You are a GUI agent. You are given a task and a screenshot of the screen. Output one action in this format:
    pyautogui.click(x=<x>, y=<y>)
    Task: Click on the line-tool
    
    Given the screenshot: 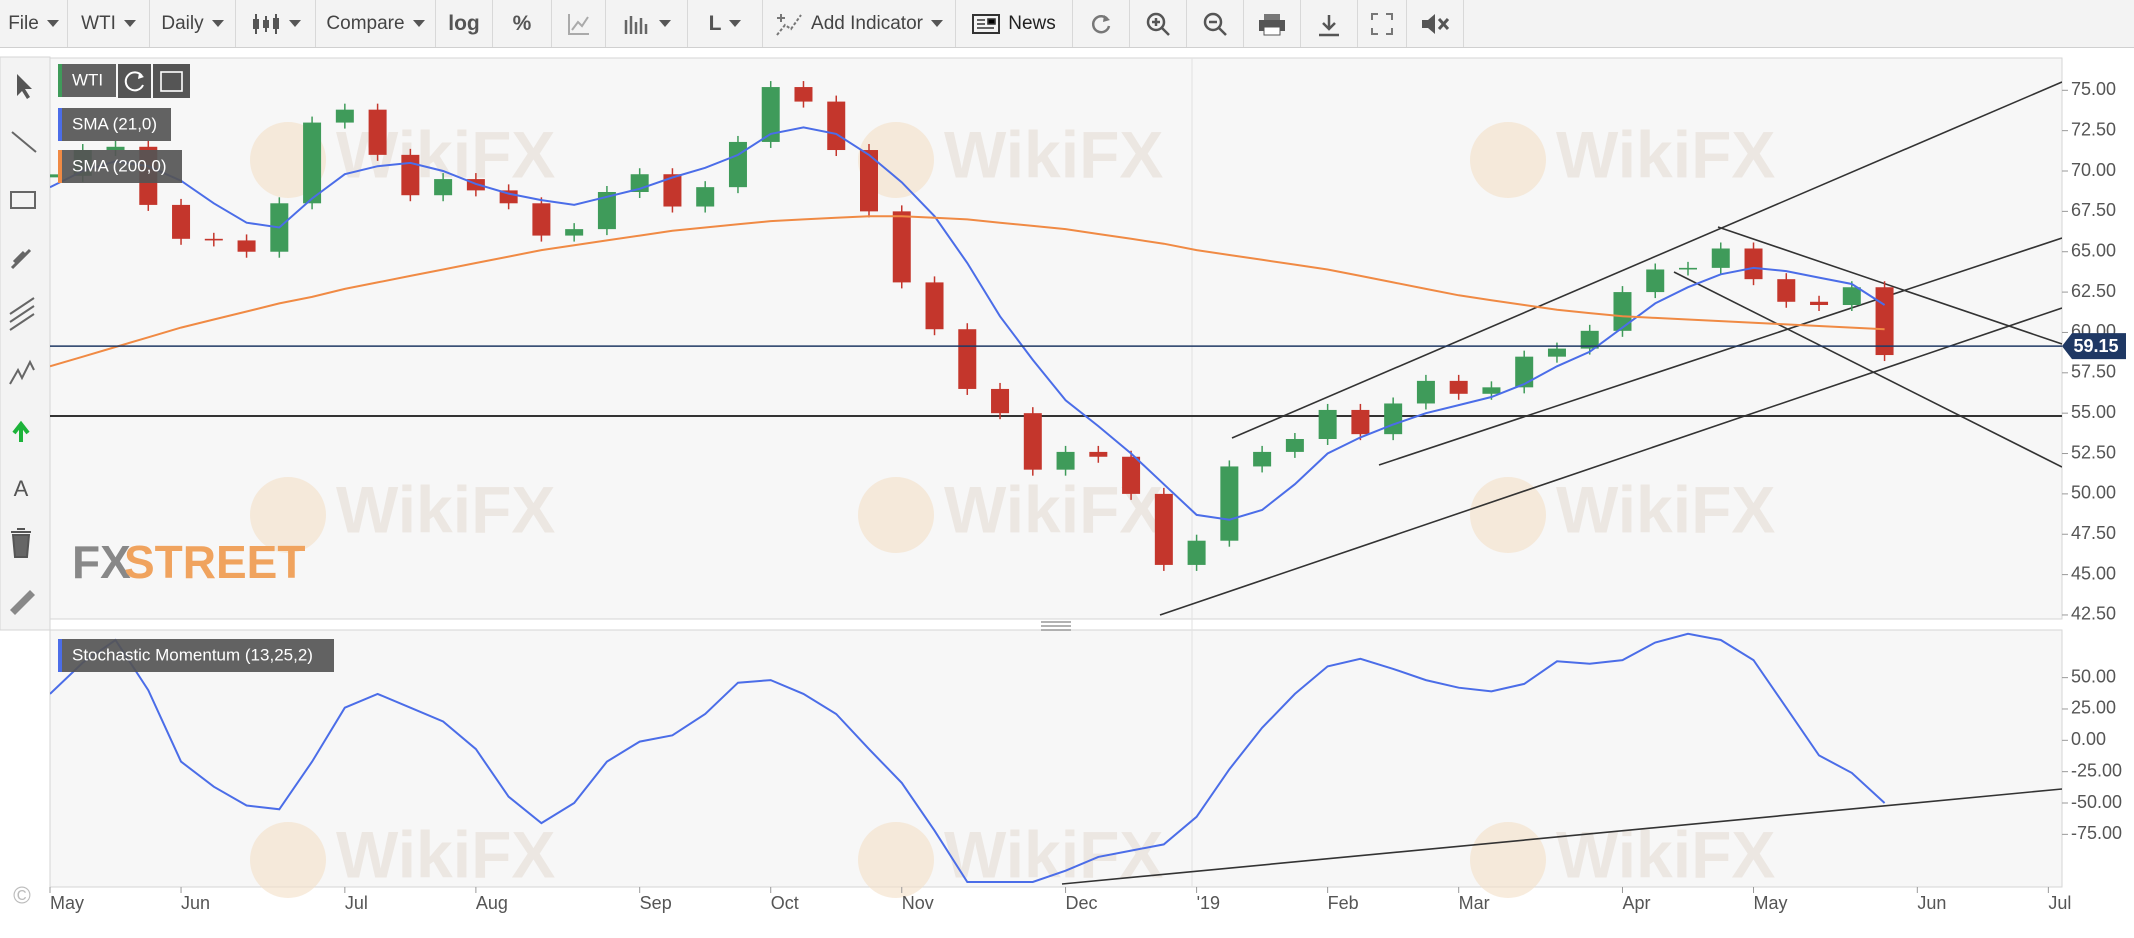 What is the action you would take?
    pyautogui.click(x=24, y=142)
    